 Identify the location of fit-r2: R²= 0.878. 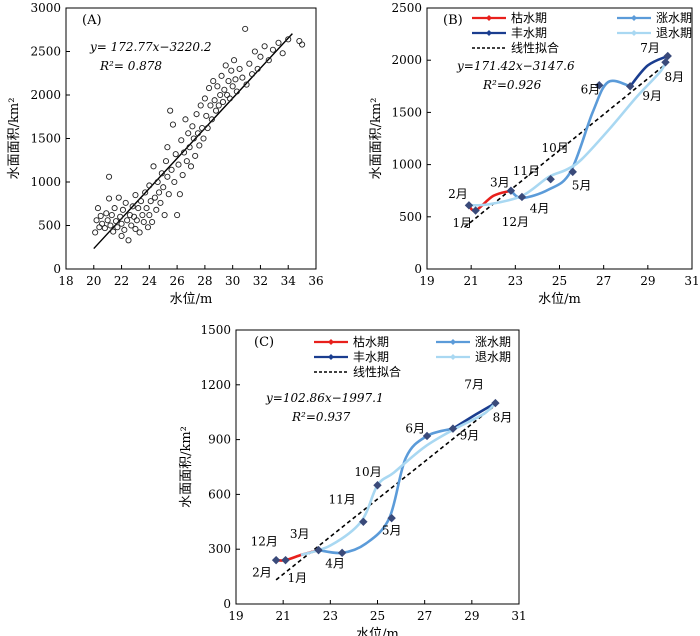
(130, 66).